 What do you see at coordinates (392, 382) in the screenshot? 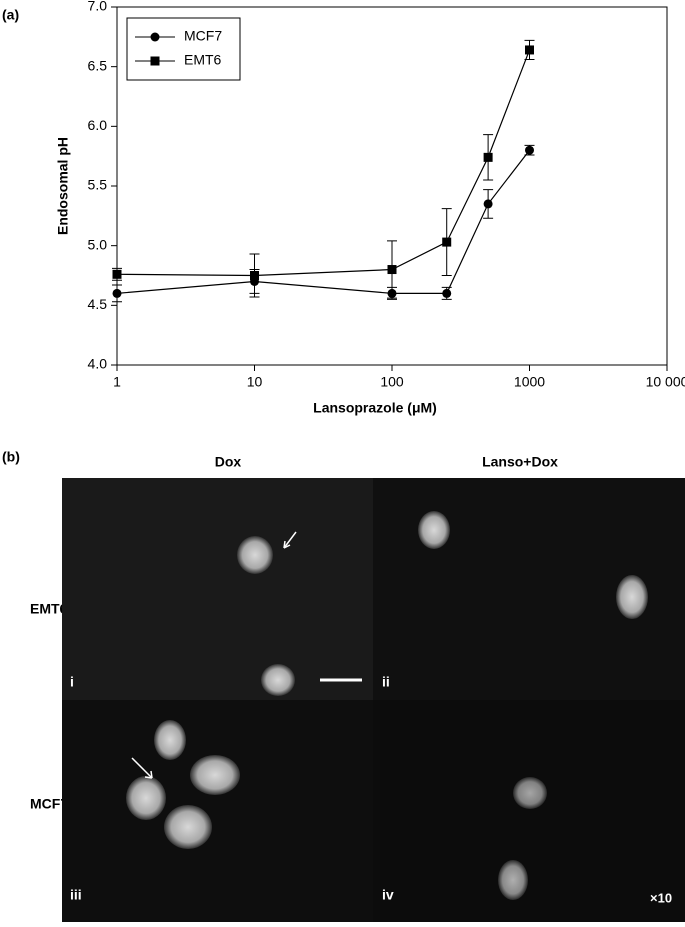
I see `x-tick-label: 100` at bounding box center [392, 382].